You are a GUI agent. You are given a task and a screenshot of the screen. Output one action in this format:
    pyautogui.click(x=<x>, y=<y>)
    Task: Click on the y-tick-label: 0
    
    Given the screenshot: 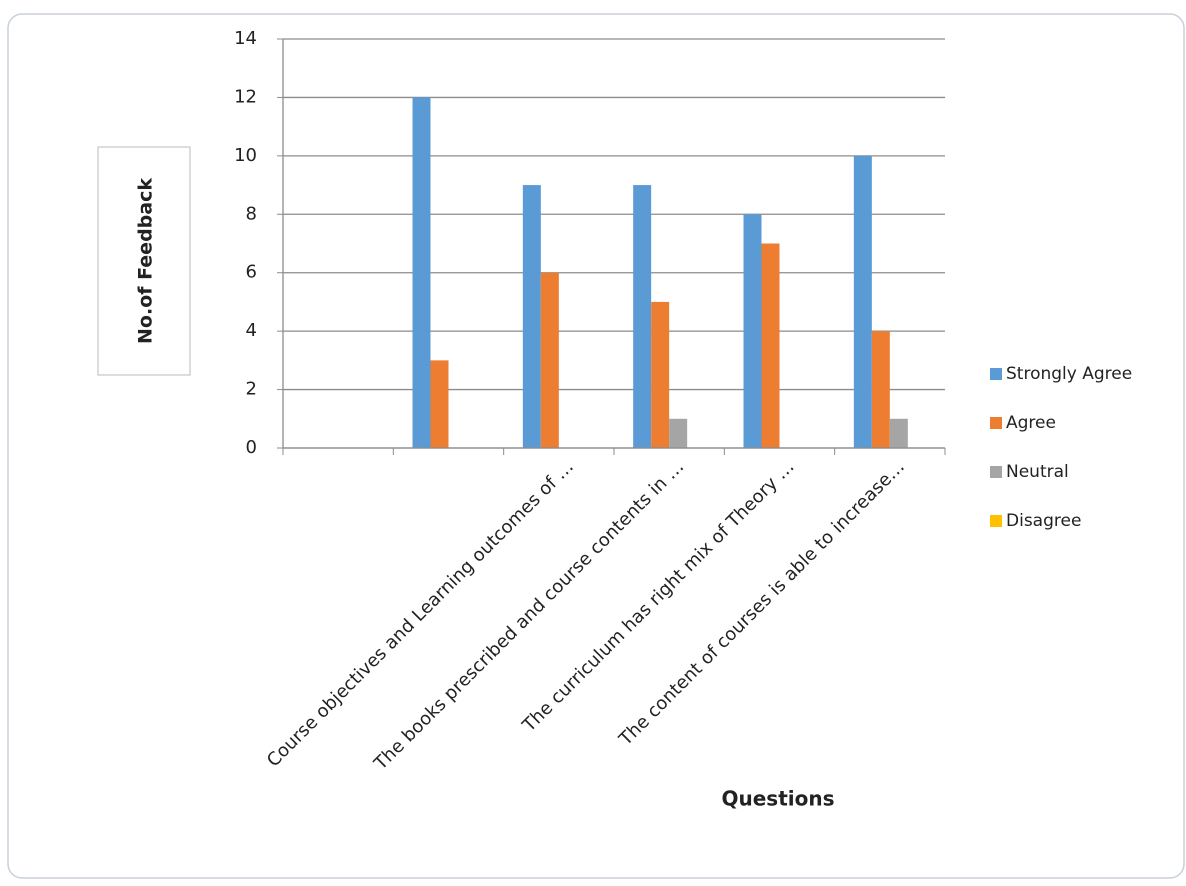 What is the action you would take?
    pyautogui.click(x=251, y=447)
    